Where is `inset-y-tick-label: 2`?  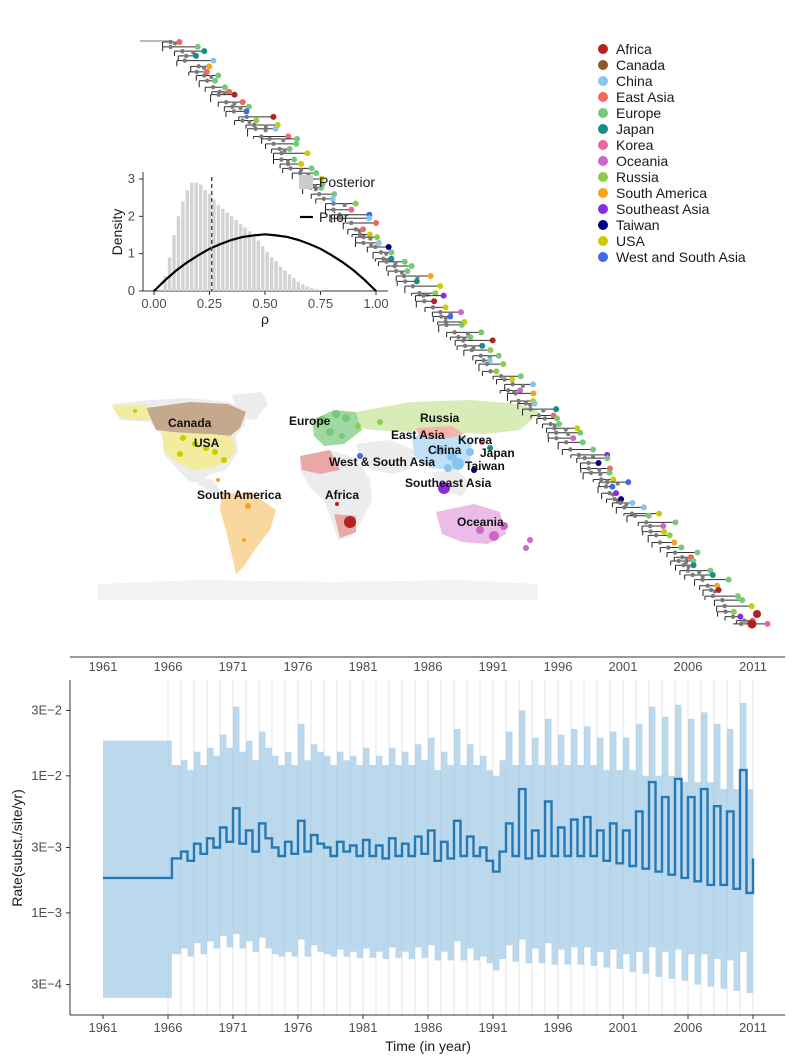 inset-y-tick-label: 2 is located at coordinates (131, 215).